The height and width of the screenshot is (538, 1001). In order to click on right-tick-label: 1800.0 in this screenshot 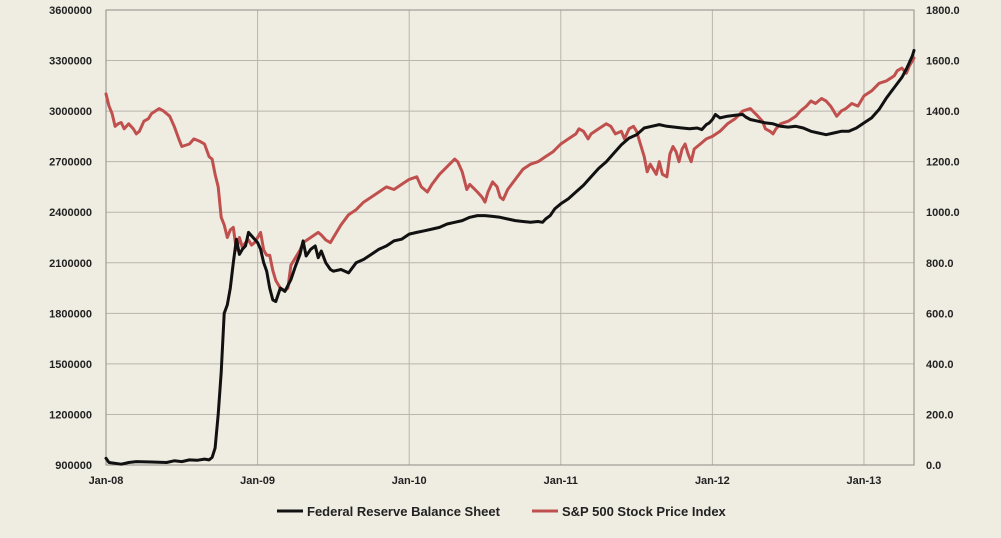, I will do `click(943, 11)`.